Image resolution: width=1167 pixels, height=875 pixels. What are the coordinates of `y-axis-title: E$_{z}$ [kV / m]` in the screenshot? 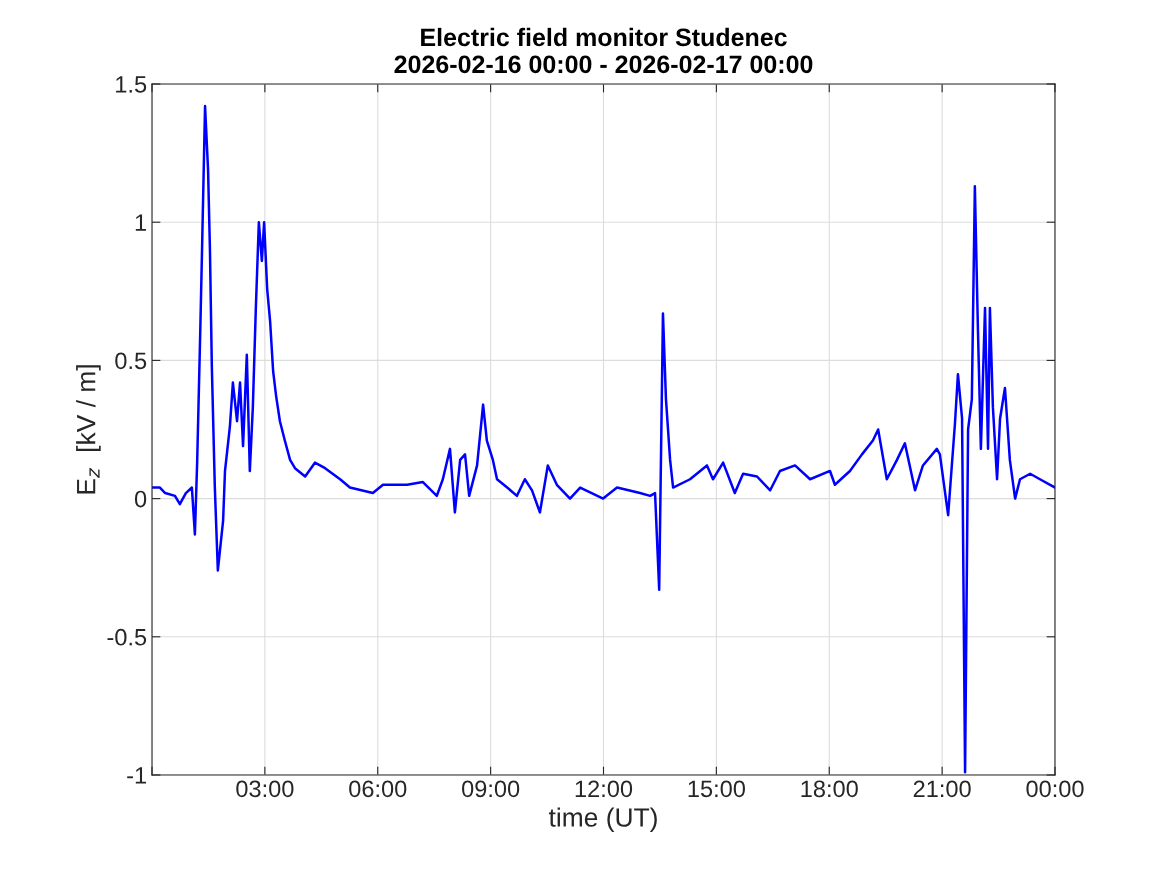 It's located at (88, 429).